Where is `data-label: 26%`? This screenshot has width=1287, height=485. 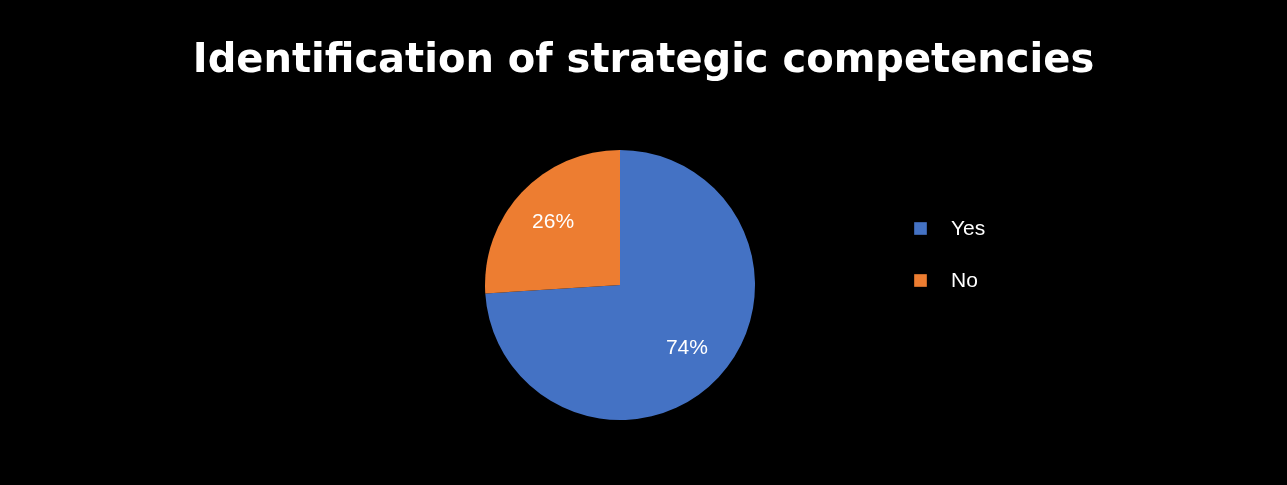 data-label: 26% is located at coordinates (553, 221).